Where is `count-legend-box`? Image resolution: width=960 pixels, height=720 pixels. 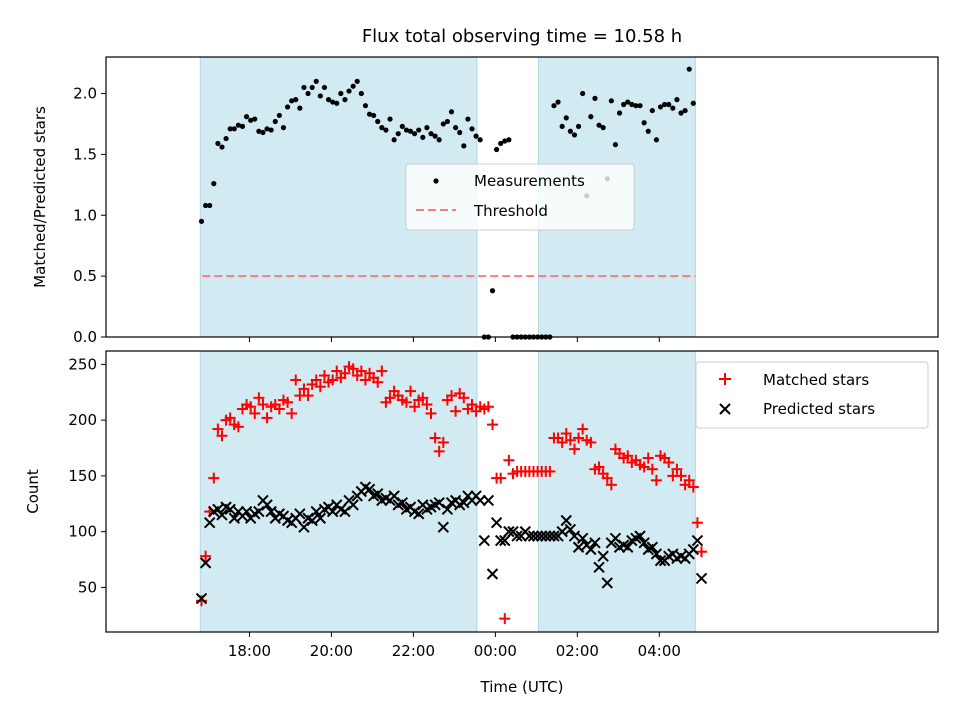
count-legend-box is located at coordinates (812, 395).